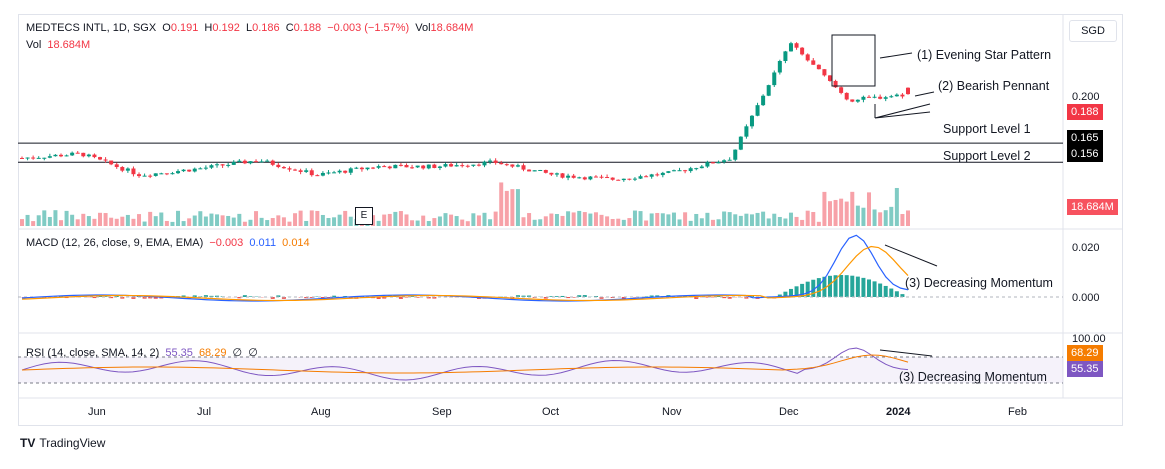 This screenshot has width=1165, height=469. I want to click on time-label-sep: Sep, so click(442, 412).